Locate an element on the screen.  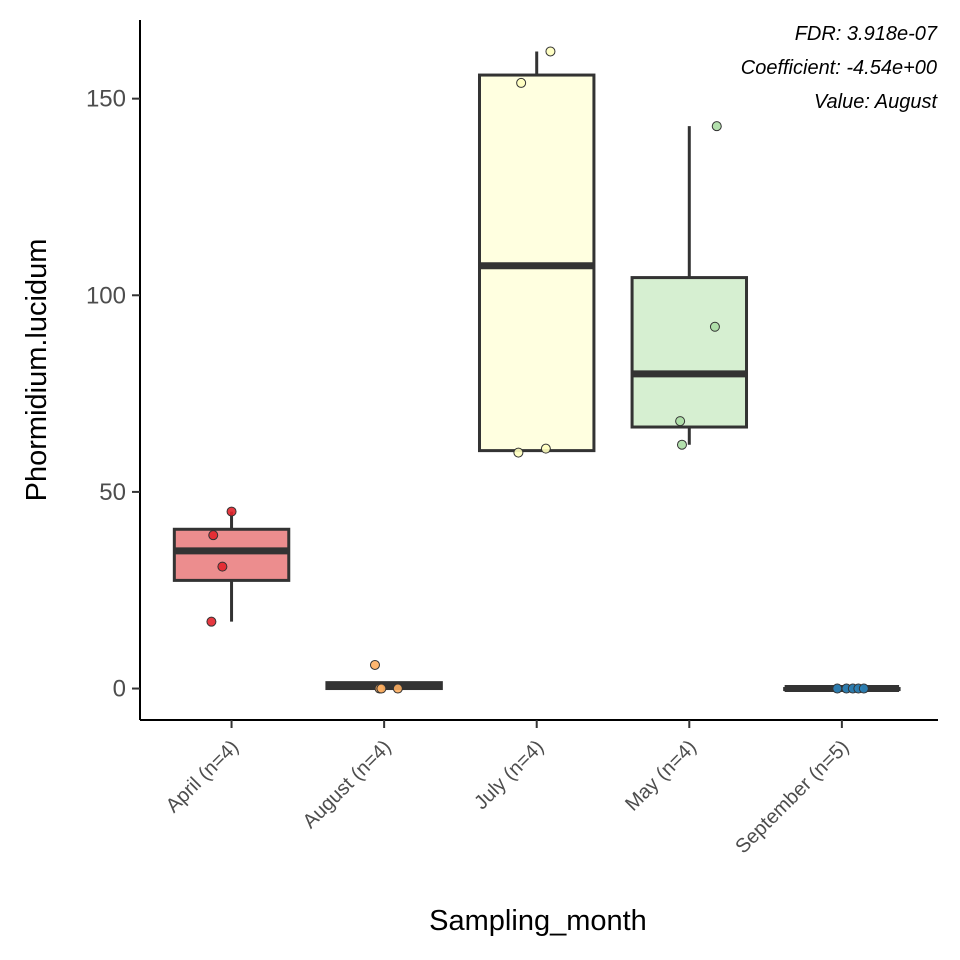
x-tick-label: April (n=4) is located at coordinates (202, 776).